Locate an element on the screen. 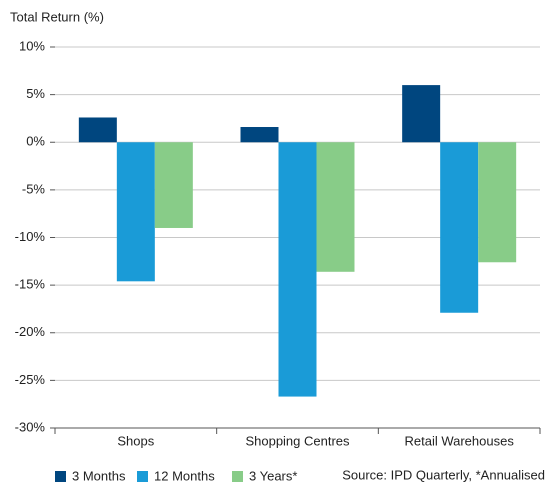  x-tick-label: Shops is located at coordinates (135, 440).